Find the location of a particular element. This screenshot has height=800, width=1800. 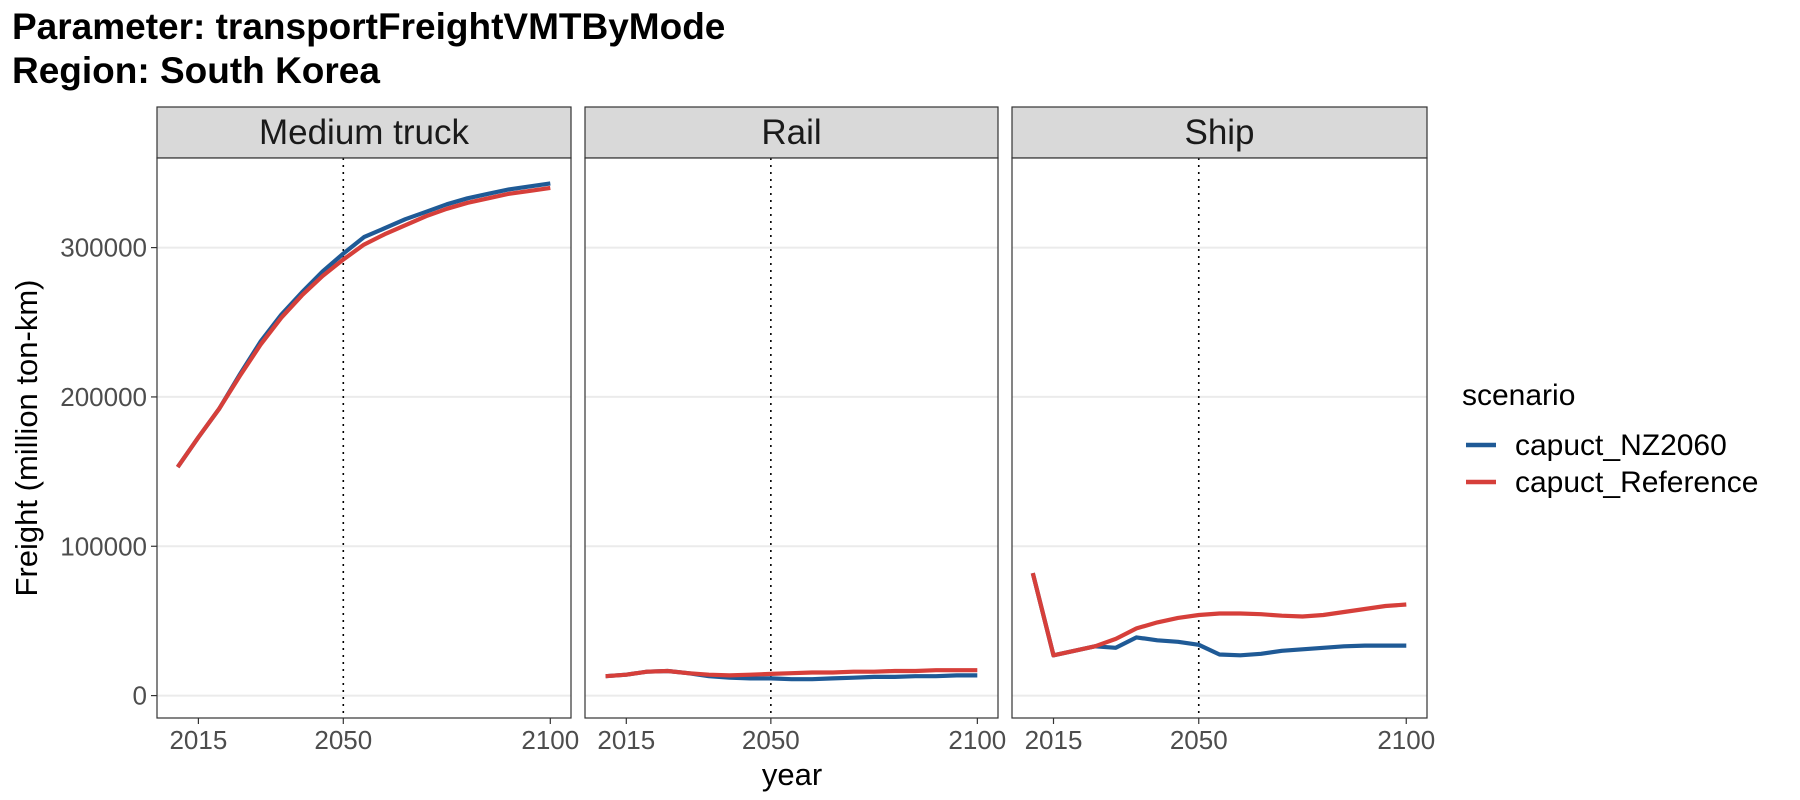

y-tick-label-200000: 200000 is located at coordinates (103, 397).